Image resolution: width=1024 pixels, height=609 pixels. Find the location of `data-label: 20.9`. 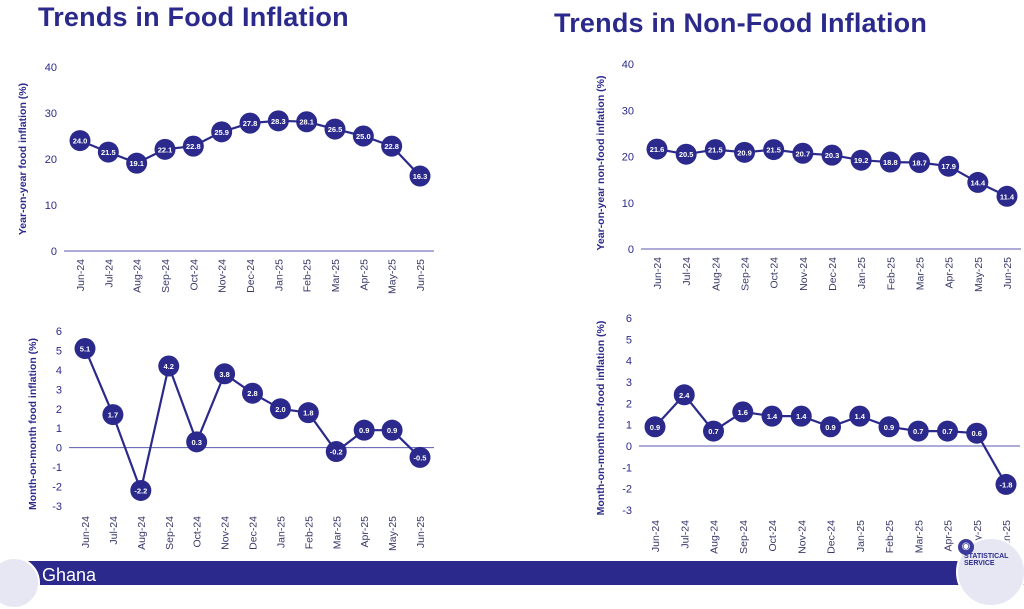

data-label: 20.9 is located at coordinates (744, 152).